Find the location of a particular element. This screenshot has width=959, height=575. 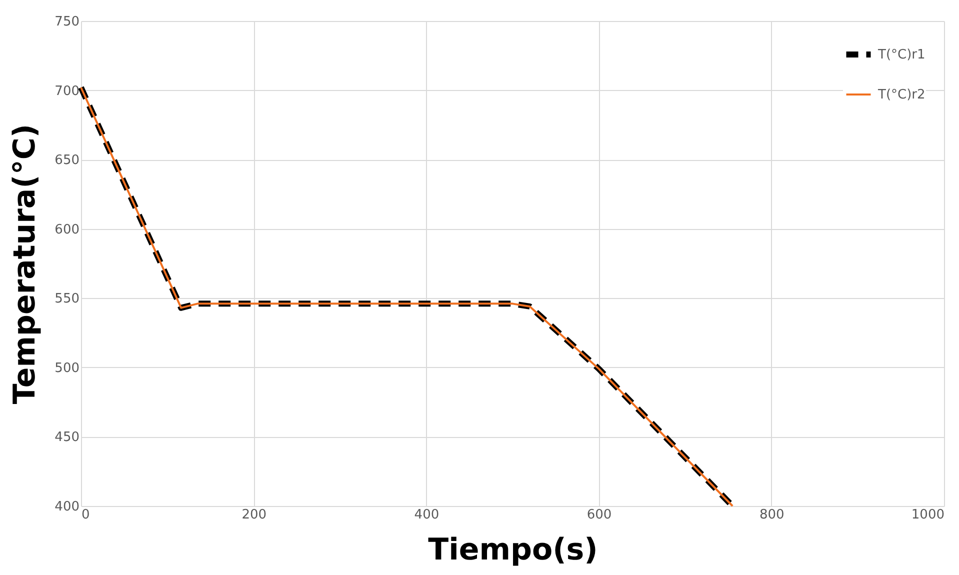

y-tick-label: 500 is located at coordinates (67, 368).